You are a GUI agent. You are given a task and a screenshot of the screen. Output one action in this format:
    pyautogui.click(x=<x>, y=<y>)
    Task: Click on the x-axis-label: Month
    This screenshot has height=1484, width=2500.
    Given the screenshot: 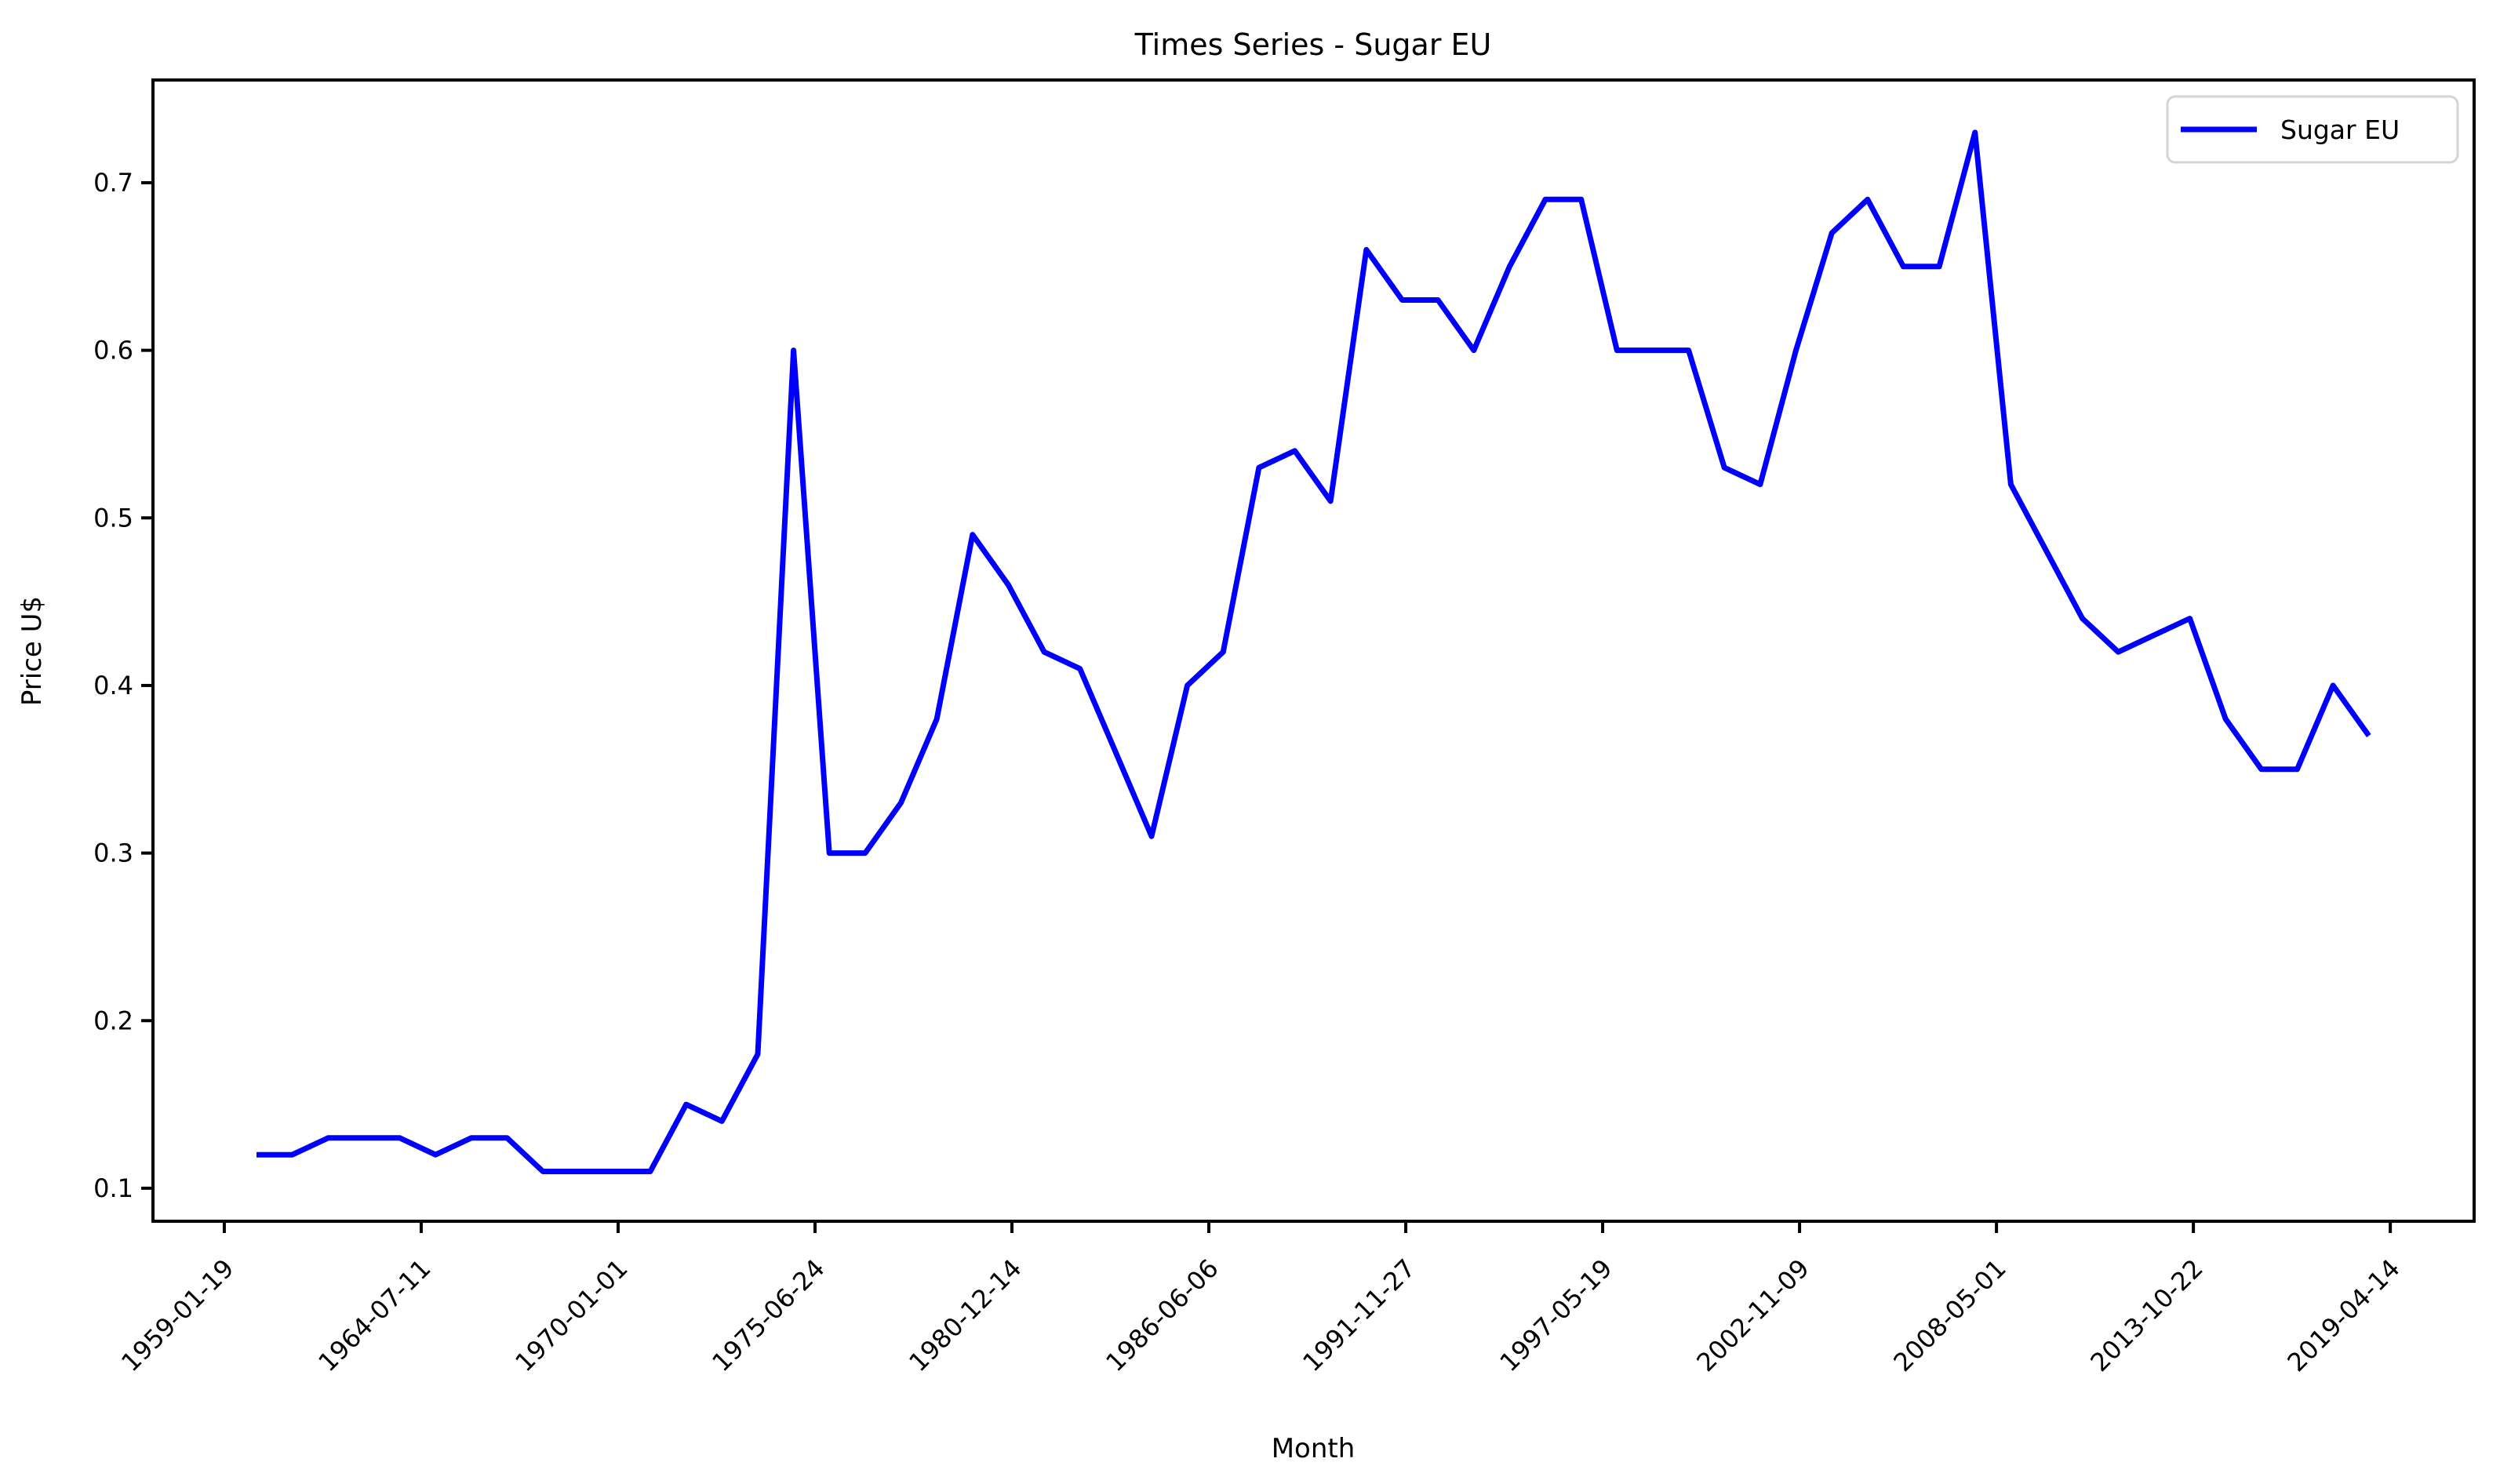 What is the action you would take?
    pyautogui.click(x=1314, y=1448)
    